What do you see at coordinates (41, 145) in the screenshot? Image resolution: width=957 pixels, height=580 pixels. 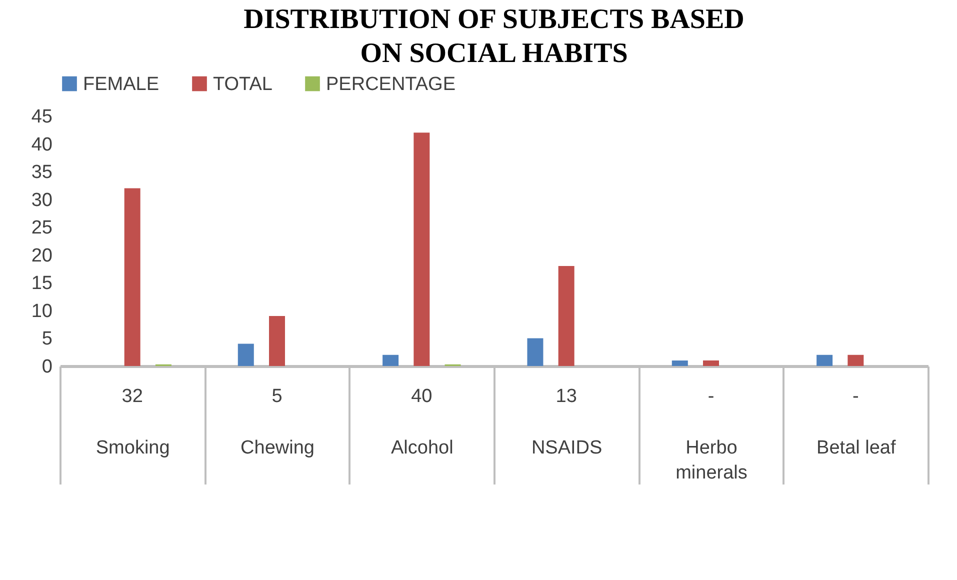 I see `y-tick-label: 40` at bounding box center [41, 145].